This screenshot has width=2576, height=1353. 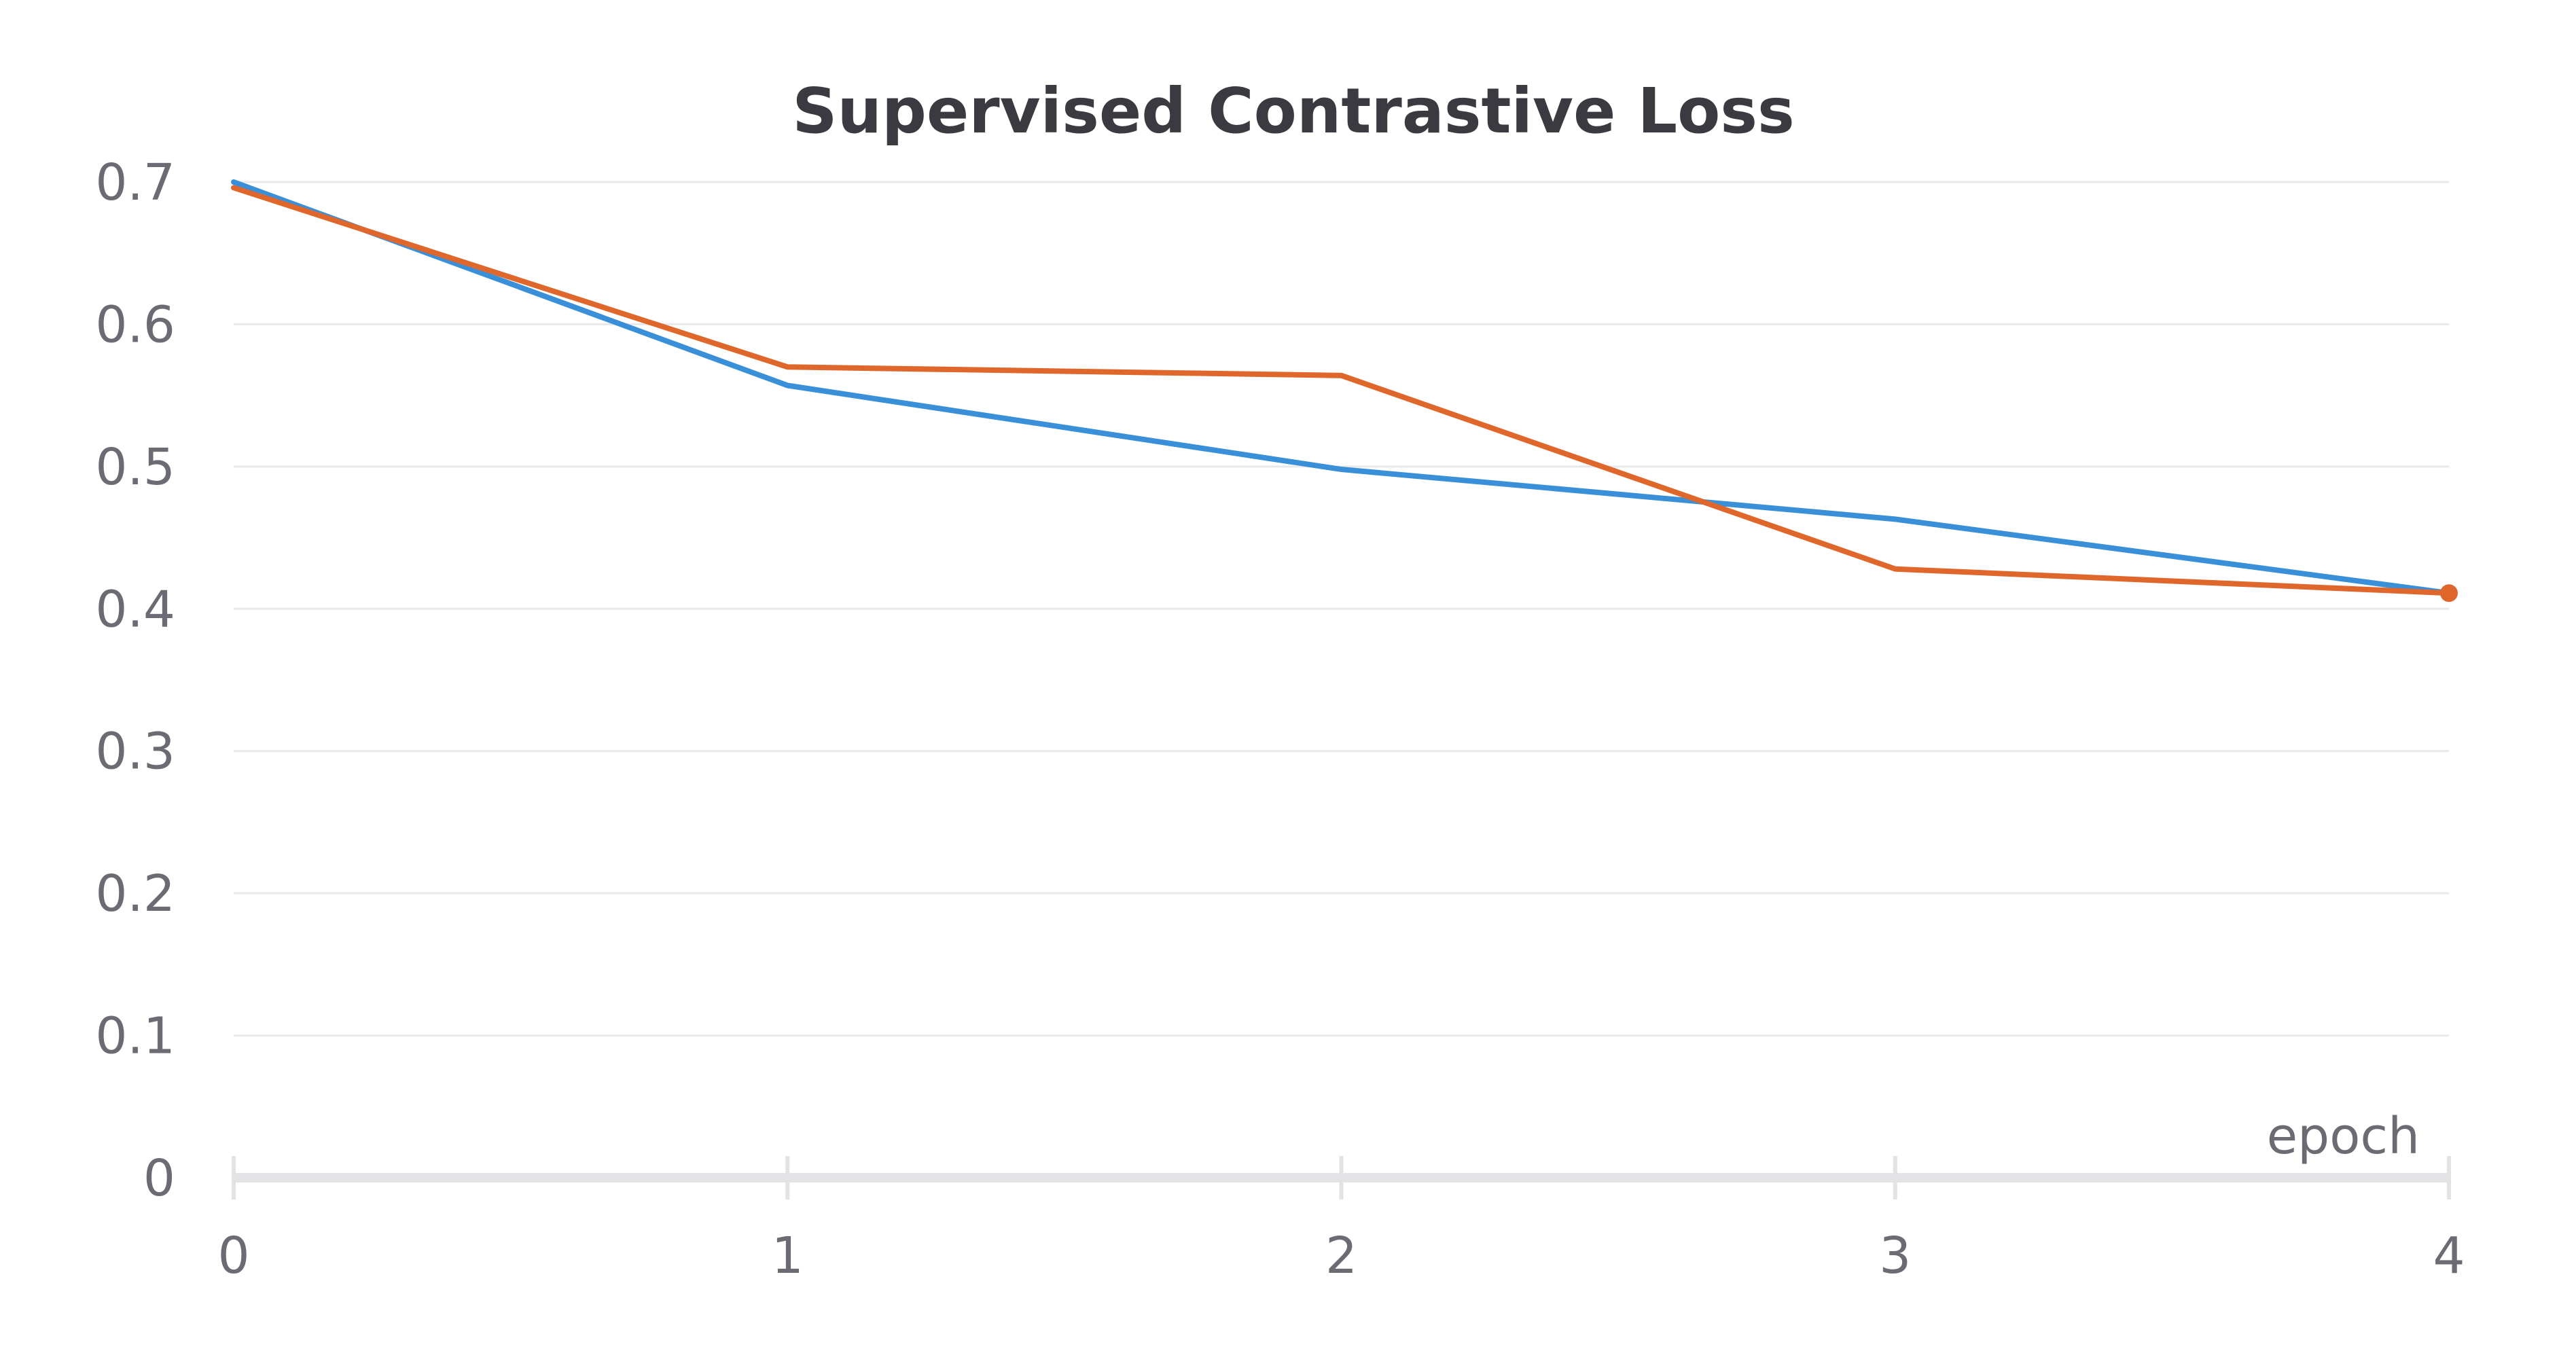 I want to click on x-axis-label: epoch, so click(x=2344, y=1136).